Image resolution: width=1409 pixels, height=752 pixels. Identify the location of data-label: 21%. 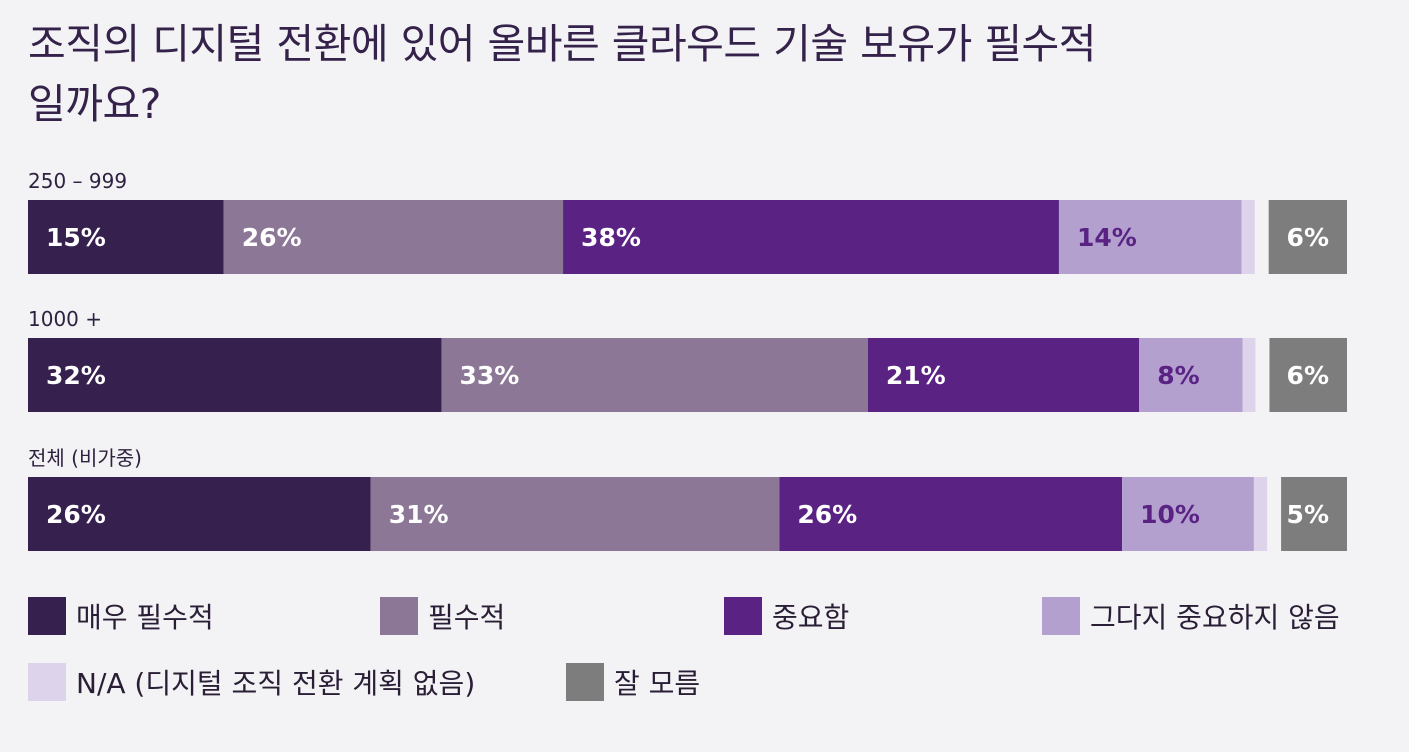
(916, 375).